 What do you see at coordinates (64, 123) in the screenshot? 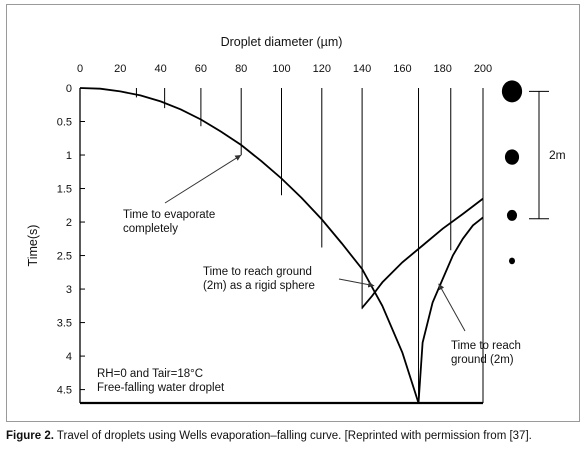
I see `y-tick-label: 0.5` at bounding box center [64, 123].